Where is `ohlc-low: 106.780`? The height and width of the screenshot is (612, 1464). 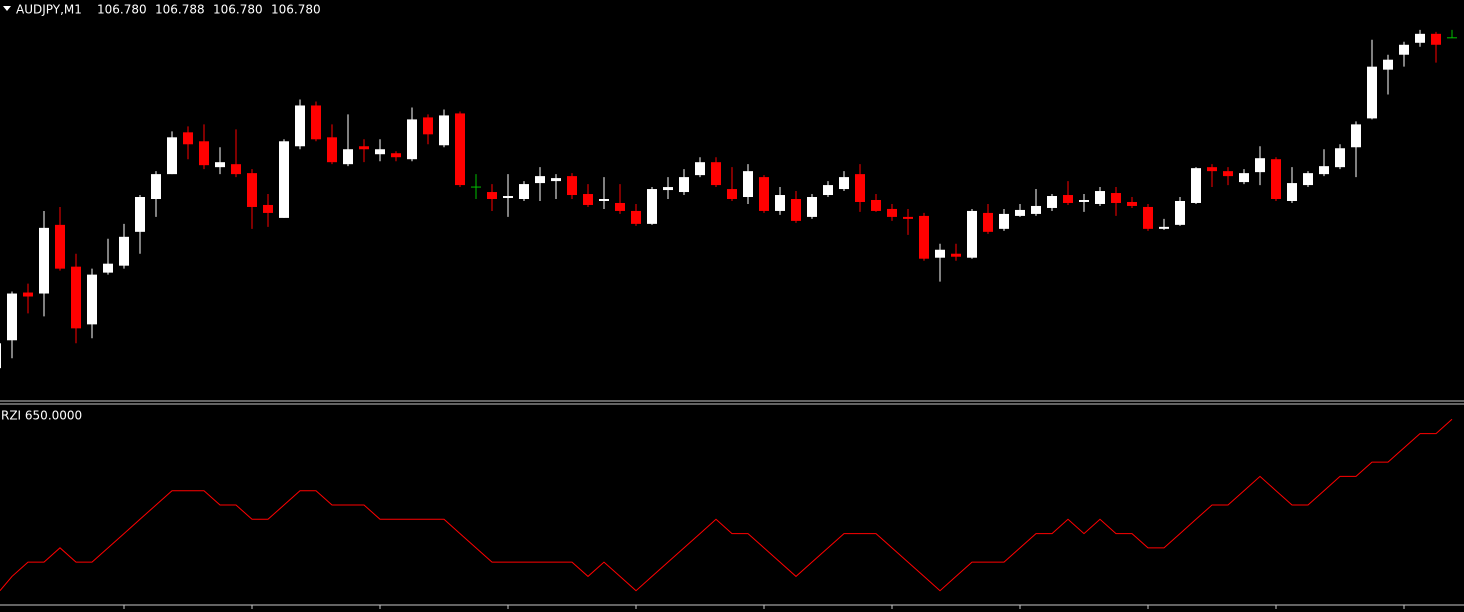 ohlc-low: 106.780 is located at coordinates (238, 10).